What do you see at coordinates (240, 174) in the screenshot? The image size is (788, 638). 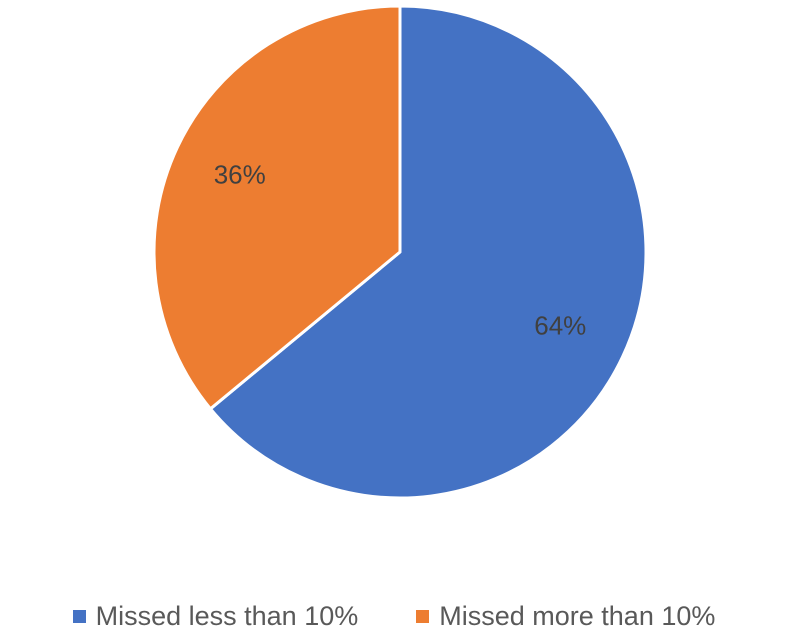 I see `data-label-missed-more: 36%` at bounding box center [240, 174].